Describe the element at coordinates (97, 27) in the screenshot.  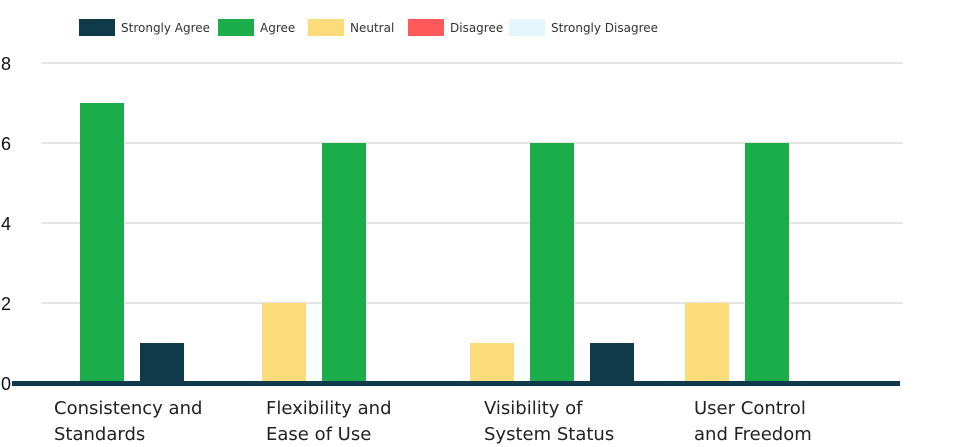
I see `legend-swatch-strongly-agree` at that location.